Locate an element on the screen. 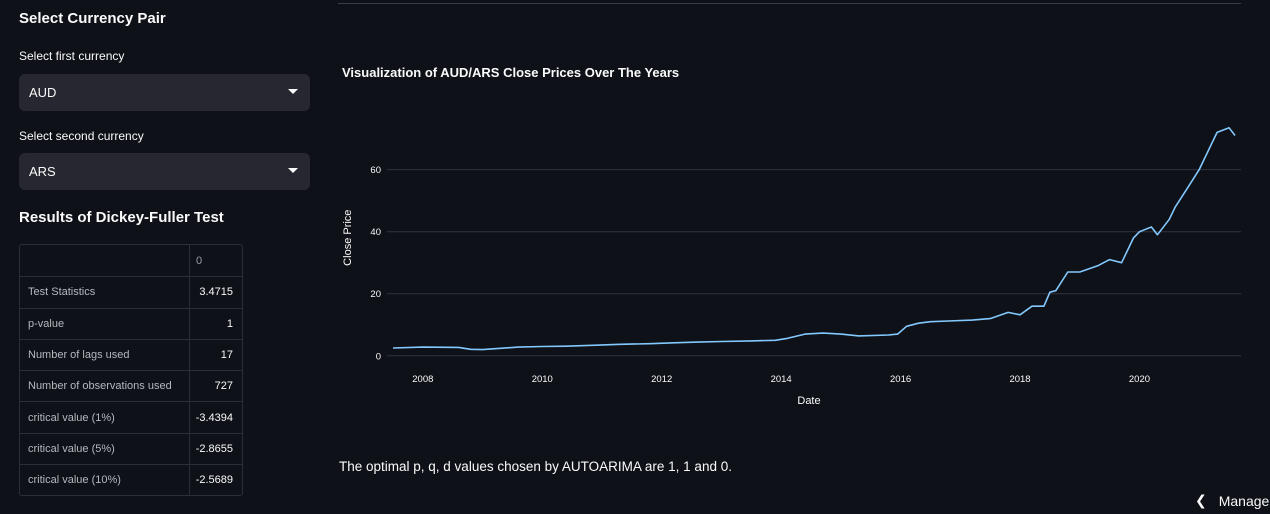 This screenshot has height=514, width=1270. y-tick-label: 0 is located at coordinates (378, 356).